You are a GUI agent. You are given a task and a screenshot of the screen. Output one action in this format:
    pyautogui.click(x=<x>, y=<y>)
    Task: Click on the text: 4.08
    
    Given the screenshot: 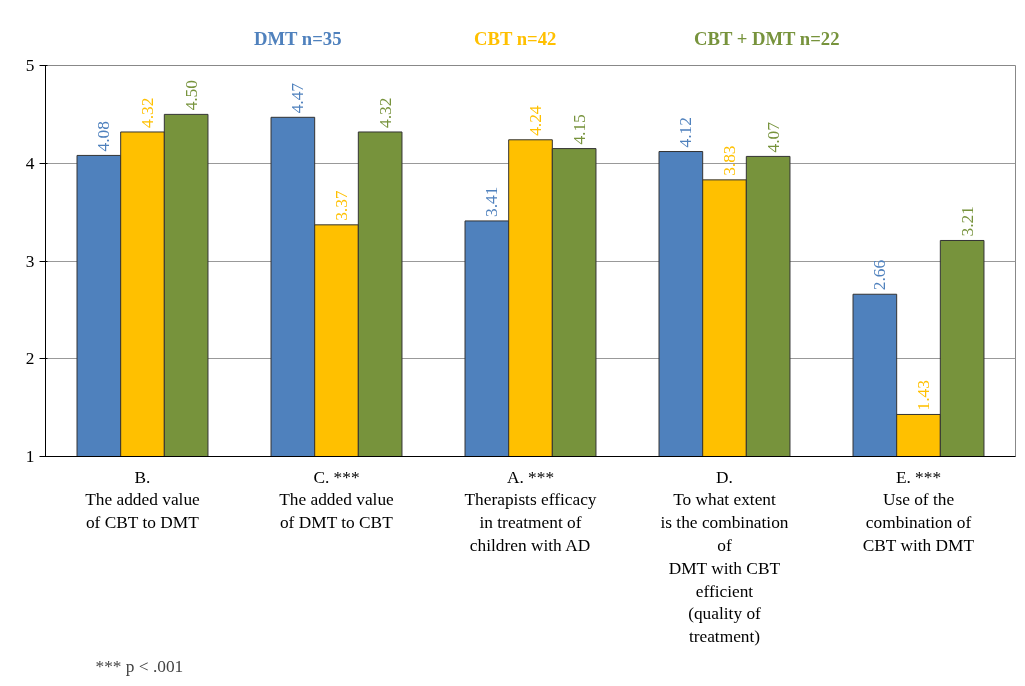 What is the action you would take?
    pyautogui.click(x=104, y=136)
    